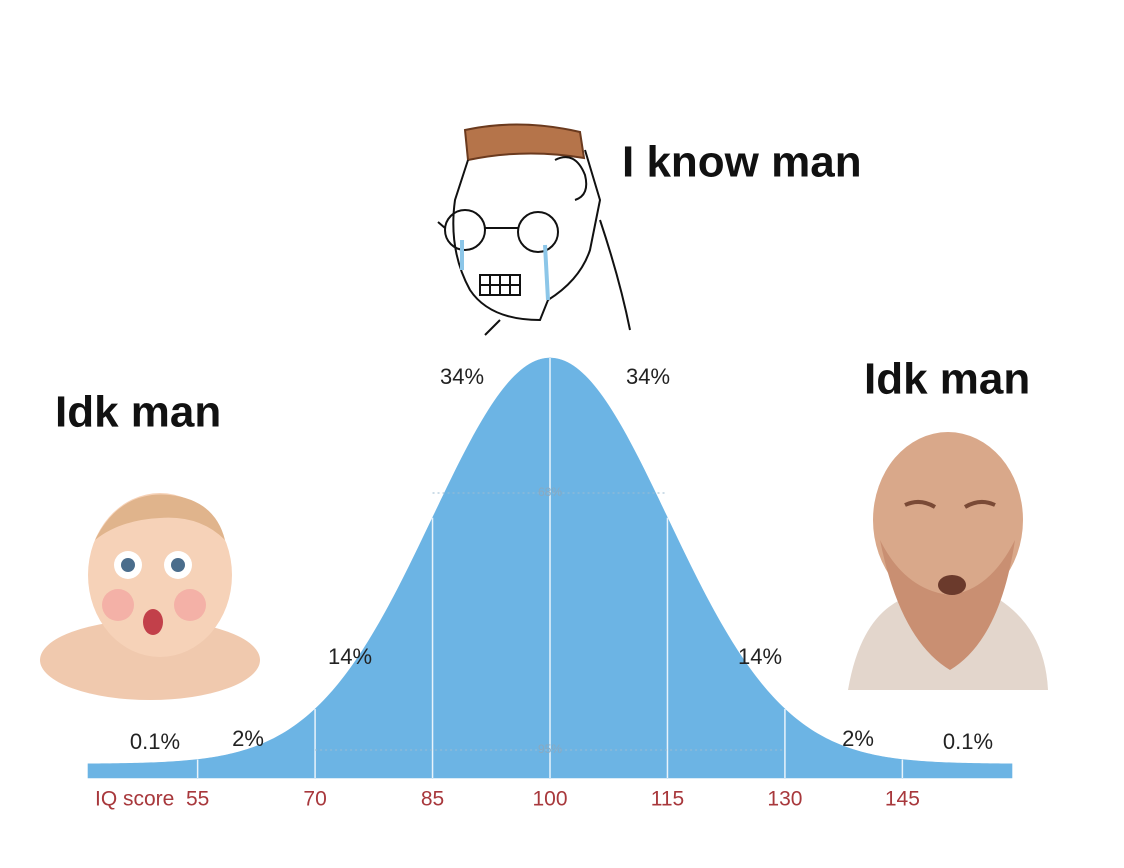 The image size is (1124, 868). I want to click on x-tick-label: 115, so click(667, 799).